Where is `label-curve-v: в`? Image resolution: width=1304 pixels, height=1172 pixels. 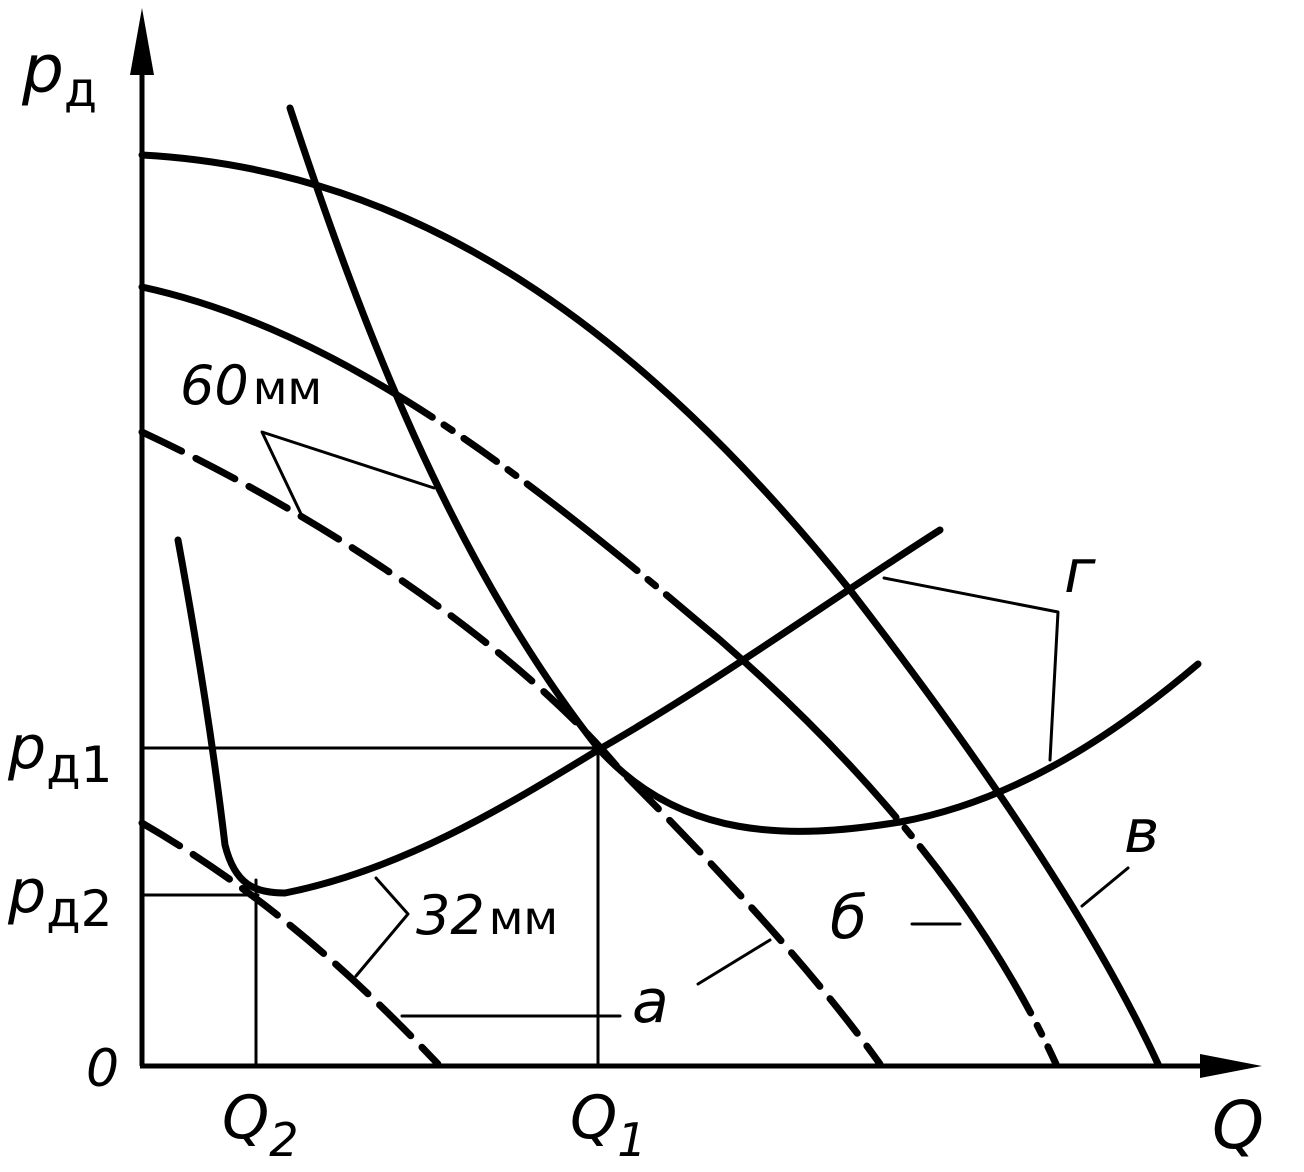
label-curve-v: в is located at coordinates (1141, 832).